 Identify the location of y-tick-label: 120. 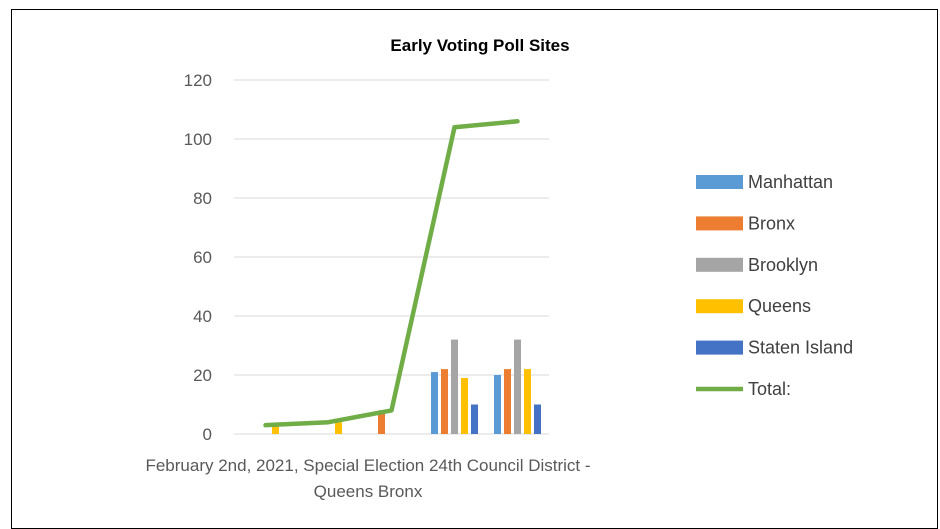
(198, 80).